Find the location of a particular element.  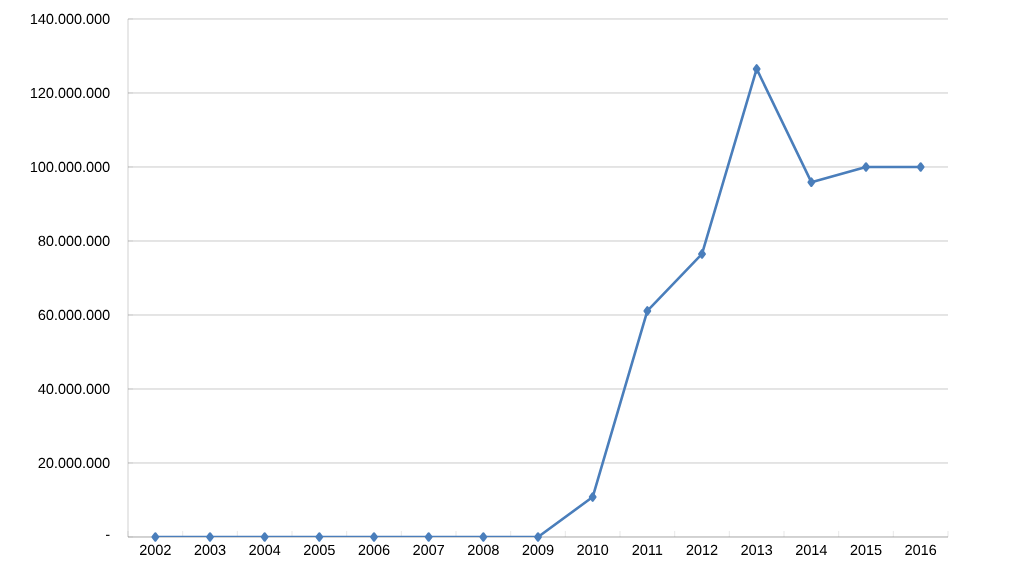

y-tick-label: 60.000.000 is located at coordinates (74, 315).